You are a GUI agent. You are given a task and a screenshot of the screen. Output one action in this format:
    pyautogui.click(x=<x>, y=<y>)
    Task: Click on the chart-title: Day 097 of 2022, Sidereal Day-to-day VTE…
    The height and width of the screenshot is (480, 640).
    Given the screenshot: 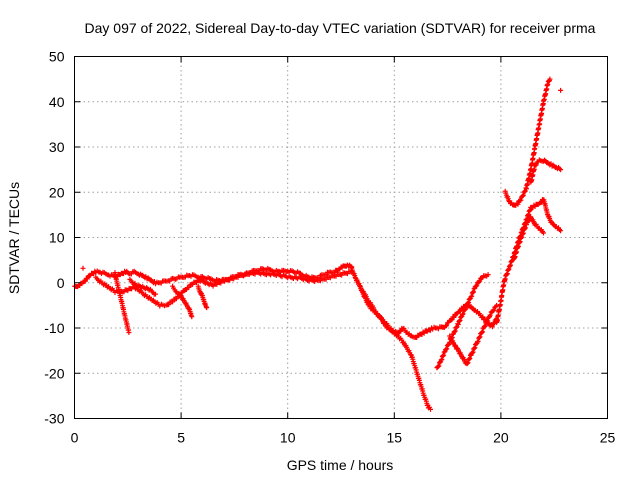 What is the action you would take?
    pyautogui.click(x=340, y=28)
    